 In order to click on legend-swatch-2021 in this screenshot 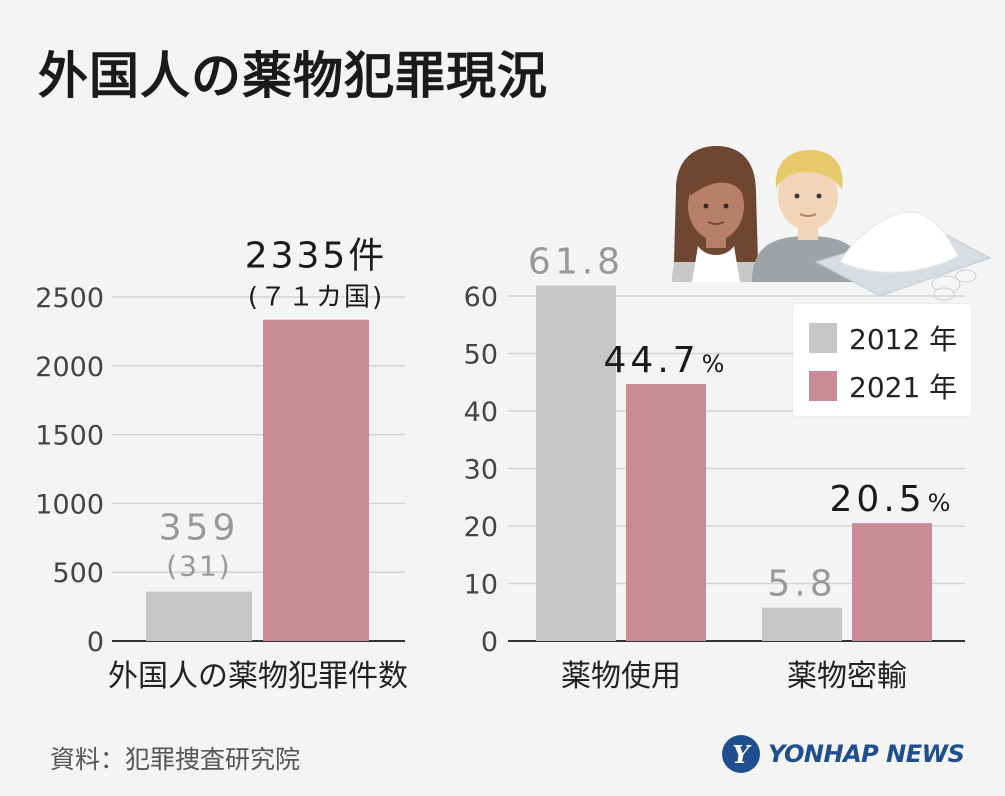, I will do `click(823, 386)`.